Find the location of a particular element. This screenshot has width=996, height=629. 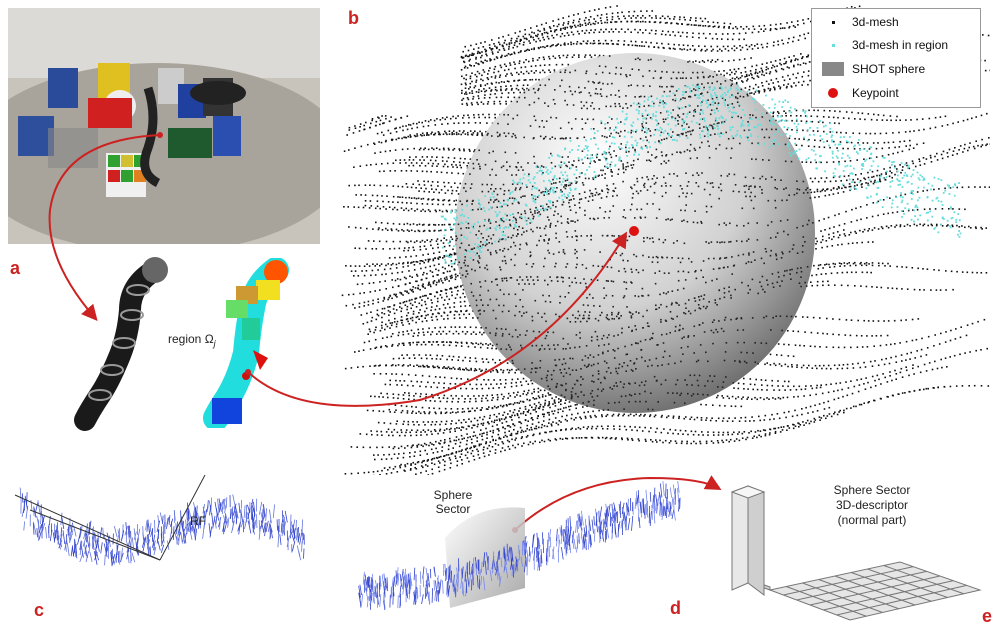

normals-with-rf is located at coordinates (159, 520).